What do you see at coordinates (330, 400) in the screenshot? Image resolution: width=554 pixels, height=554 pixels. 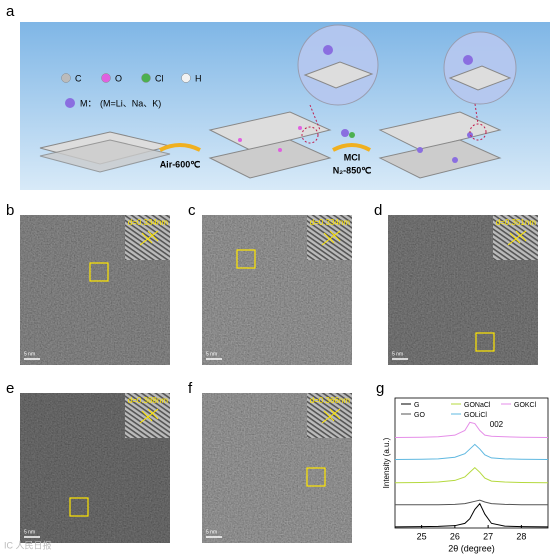 I see `d-spacing: d=0.366nm` at bounding box center [330, 400].